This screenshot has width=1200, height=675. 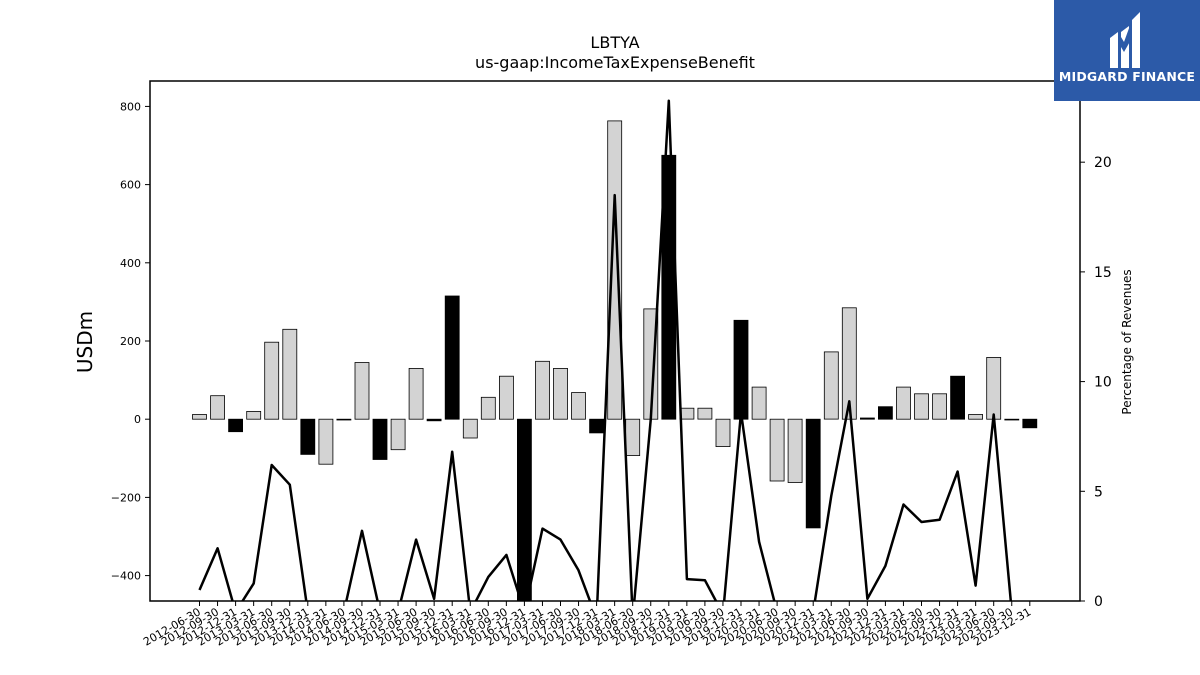 I want to click on y-tick-label: 200, so click(x=130, y=341).